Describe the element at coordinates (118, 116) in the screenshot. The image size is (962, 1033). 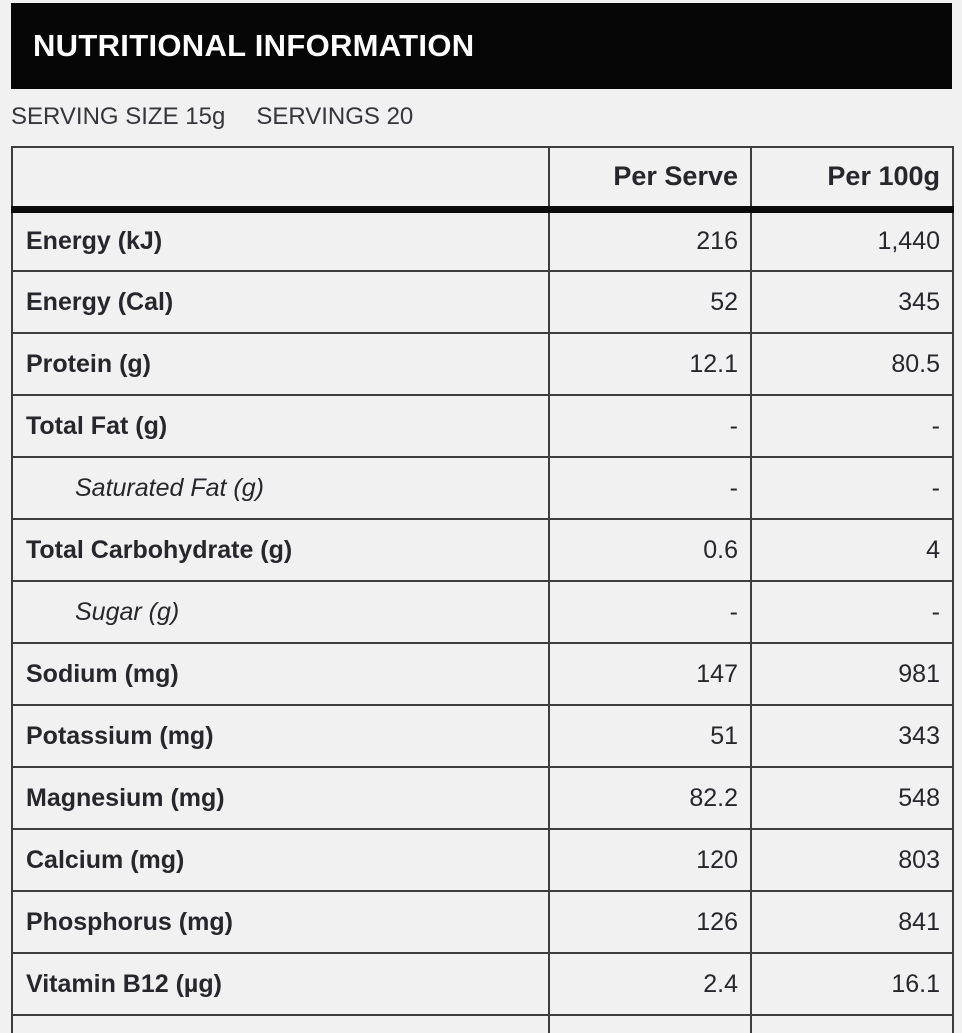
I see `serving-size-text: SERVING SIZE 15g` at that location.